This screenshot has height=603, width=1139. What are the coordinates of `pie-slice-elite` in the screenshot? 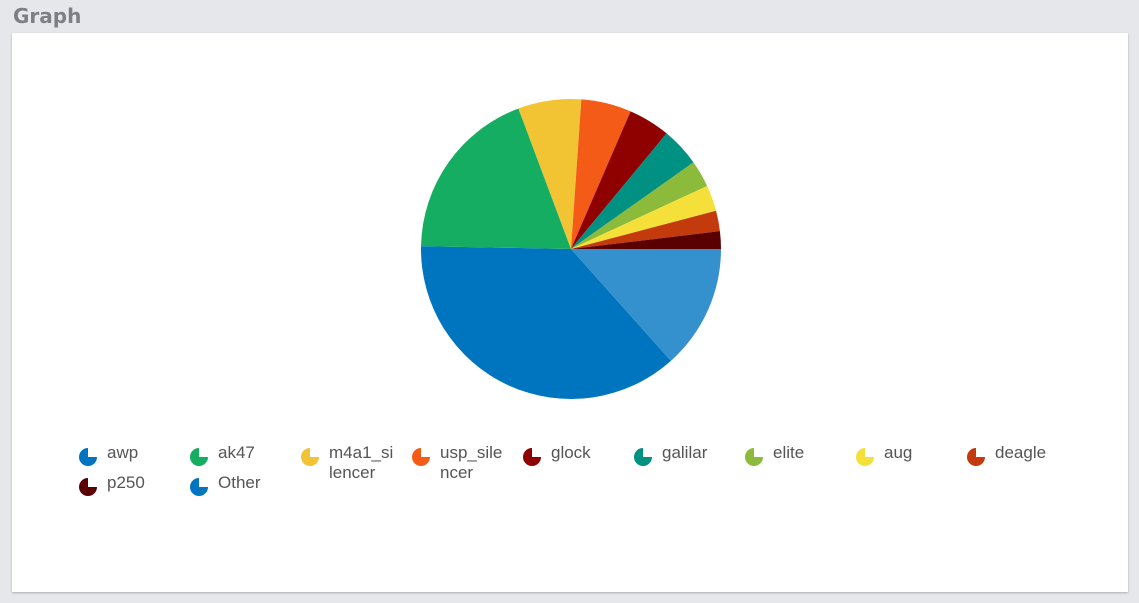 It's located at (639, 205).